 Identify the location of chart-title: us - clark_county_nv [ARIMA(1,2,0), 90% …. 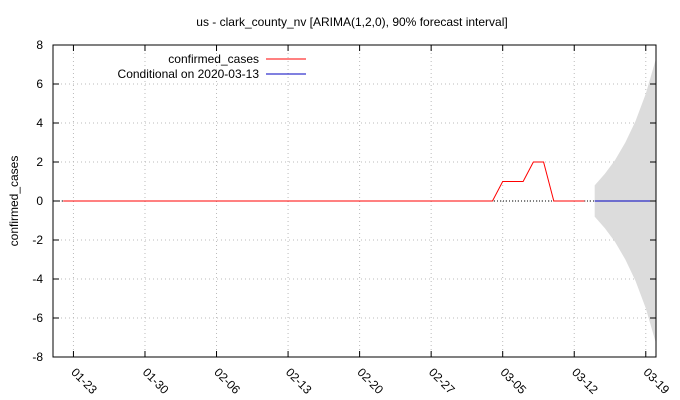
(351, 22).